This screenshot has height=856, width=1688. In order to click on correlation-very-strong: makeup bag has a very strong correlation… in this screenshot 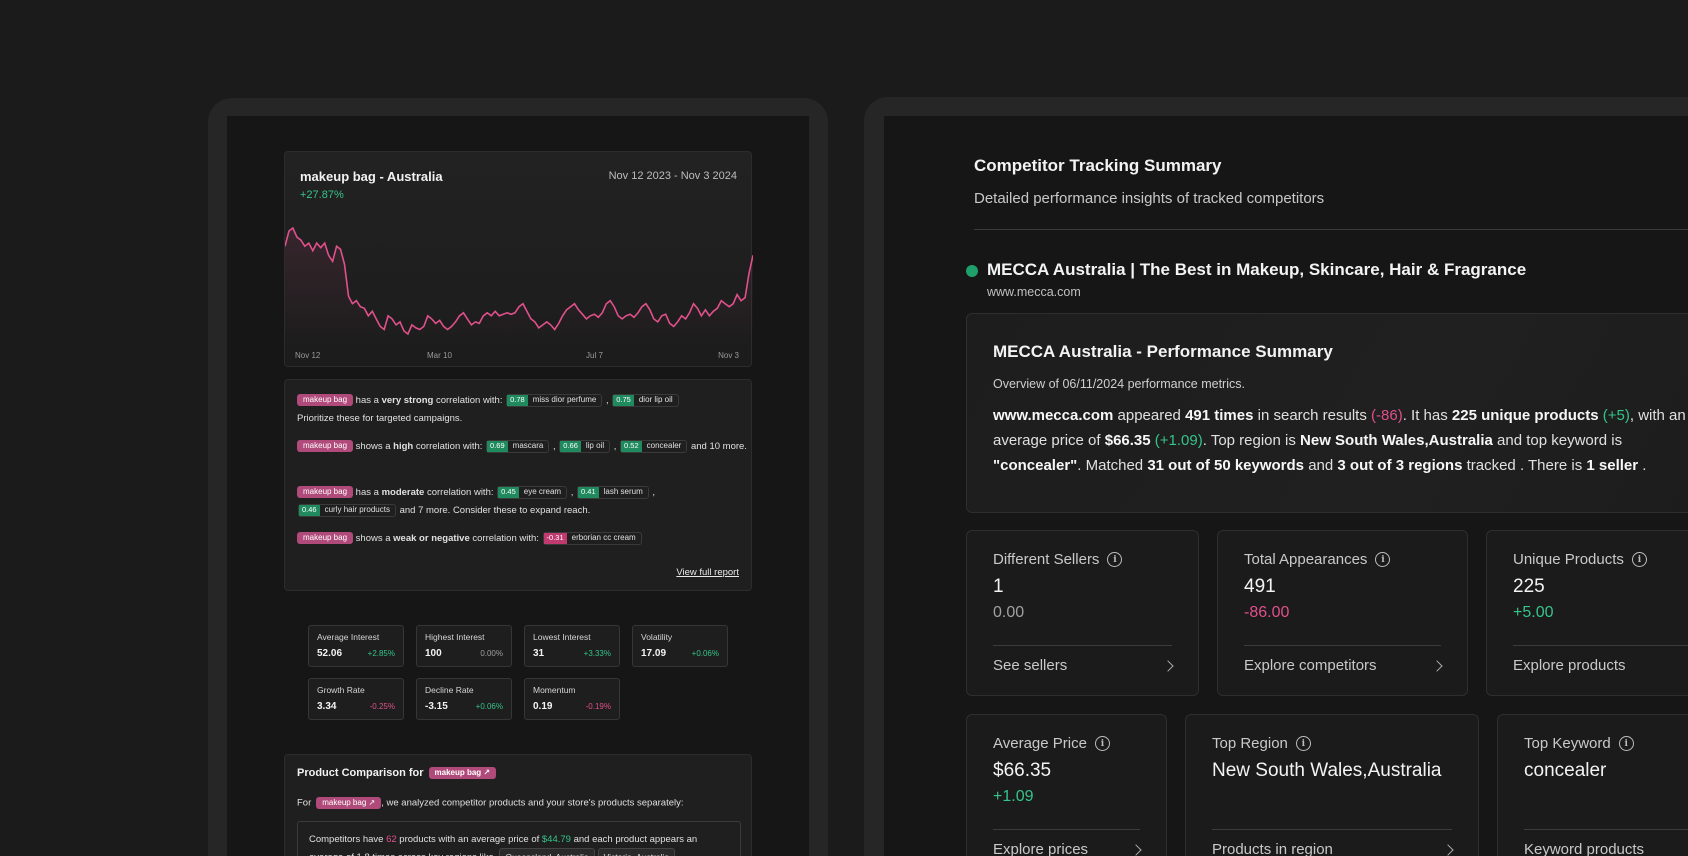, I will do `click(522, 410)`.